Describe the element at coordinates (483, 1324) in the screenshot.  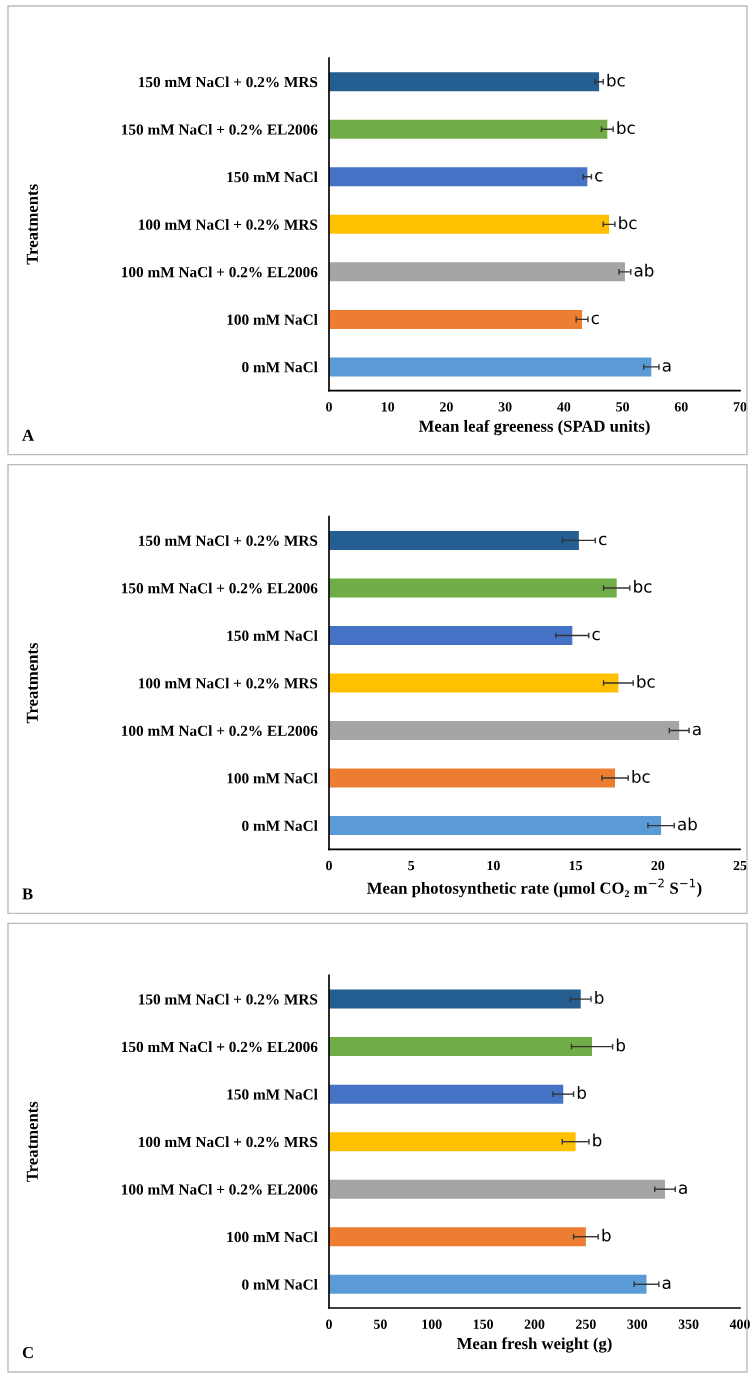
I see `x-tick-label: 150` at that location.